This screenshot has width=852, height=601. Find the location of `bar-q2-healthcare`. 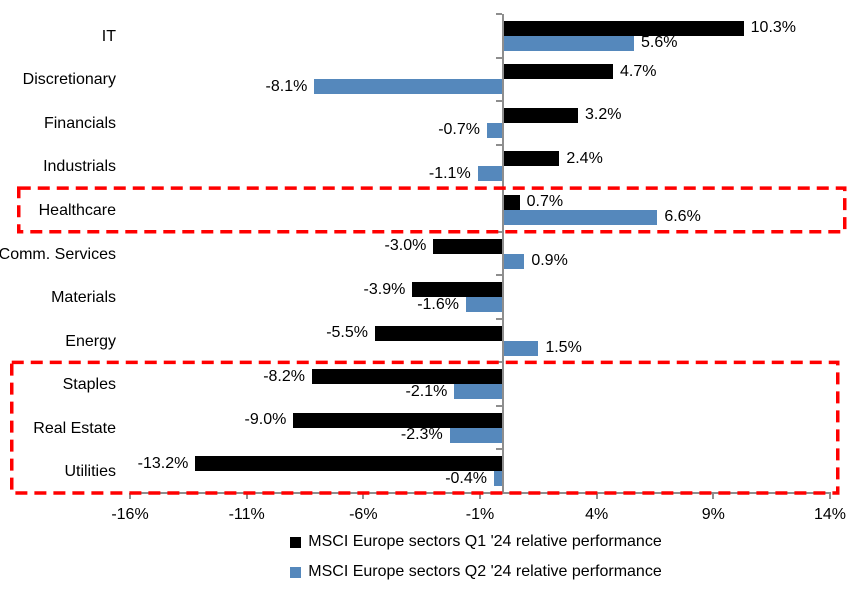

bar-q2-healthcare is located at coordinates (580, 217).